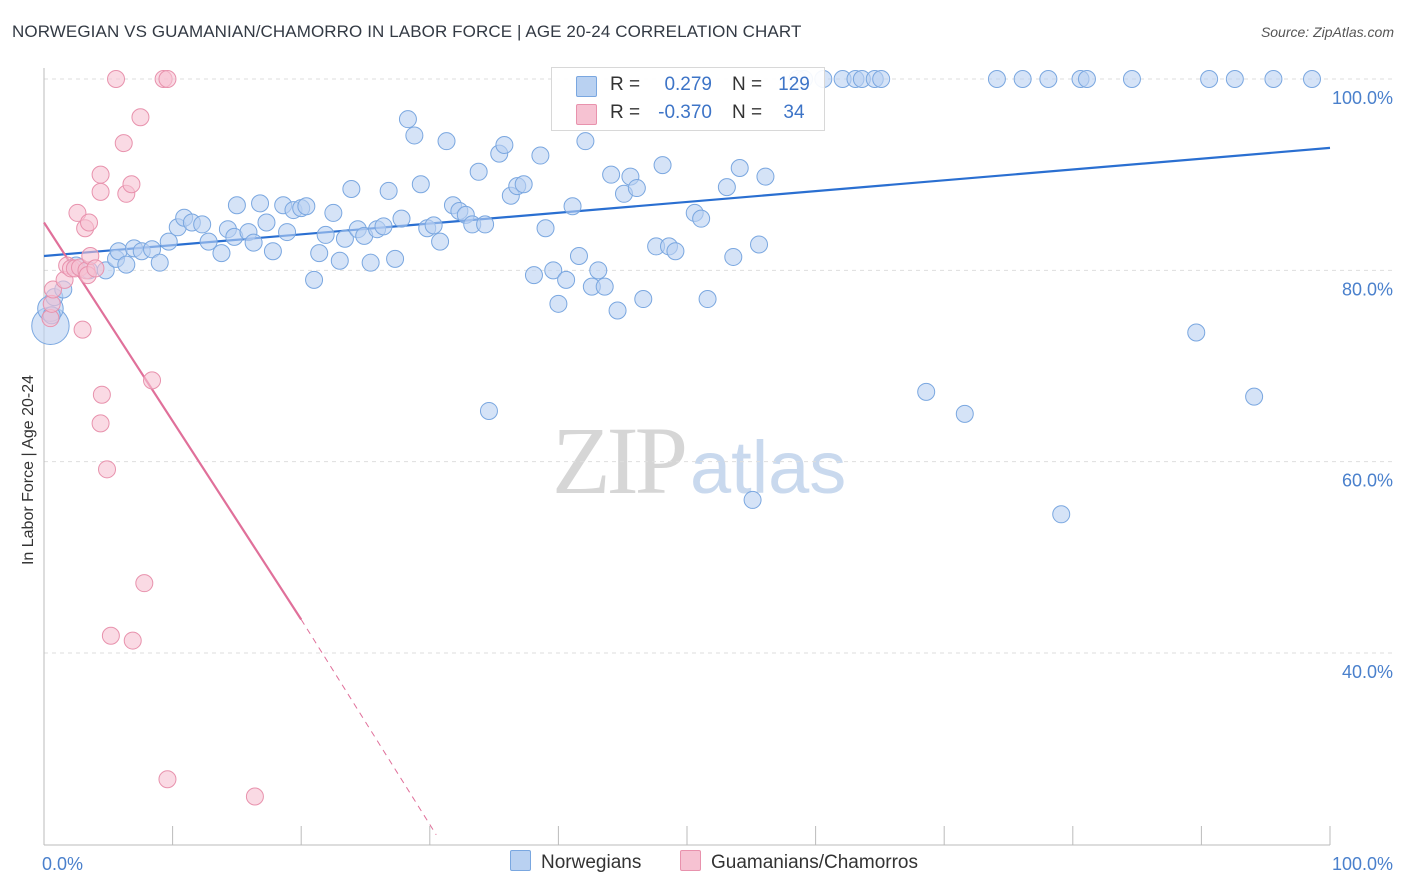  Describe the element at coordinates (685, 112) in the screenshot. I see `legend-r-value-guamanians: -0.370` at that location.